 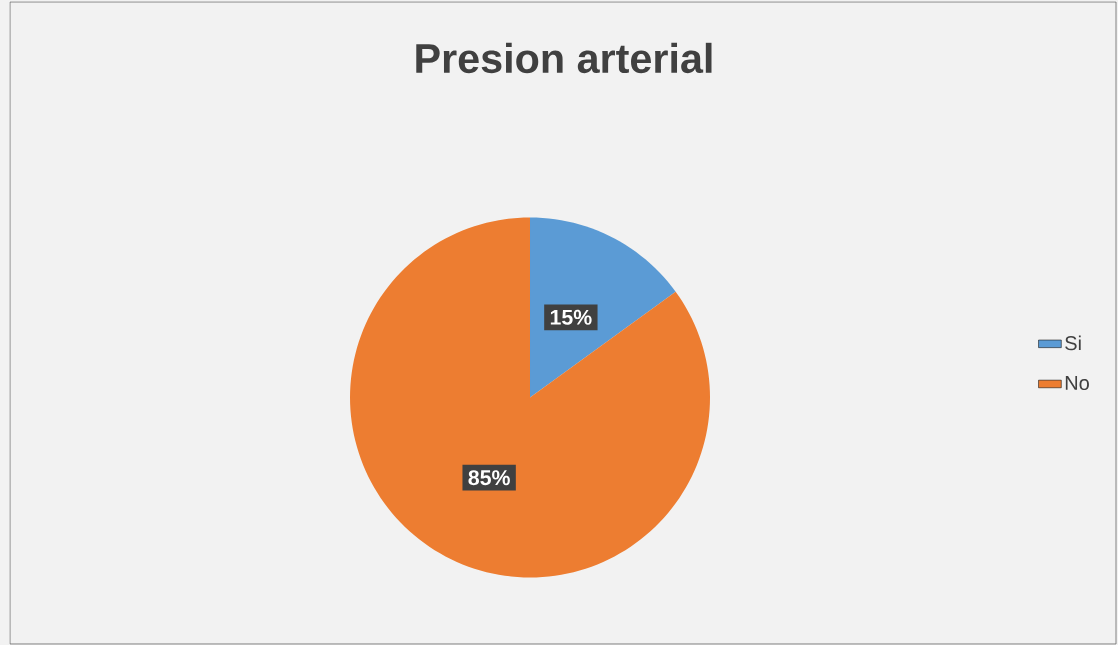 What do you see at coordinates (564, 58) in the screenshot?
I see `chart-title: Presion arterial` at bounding box center [564, 58].